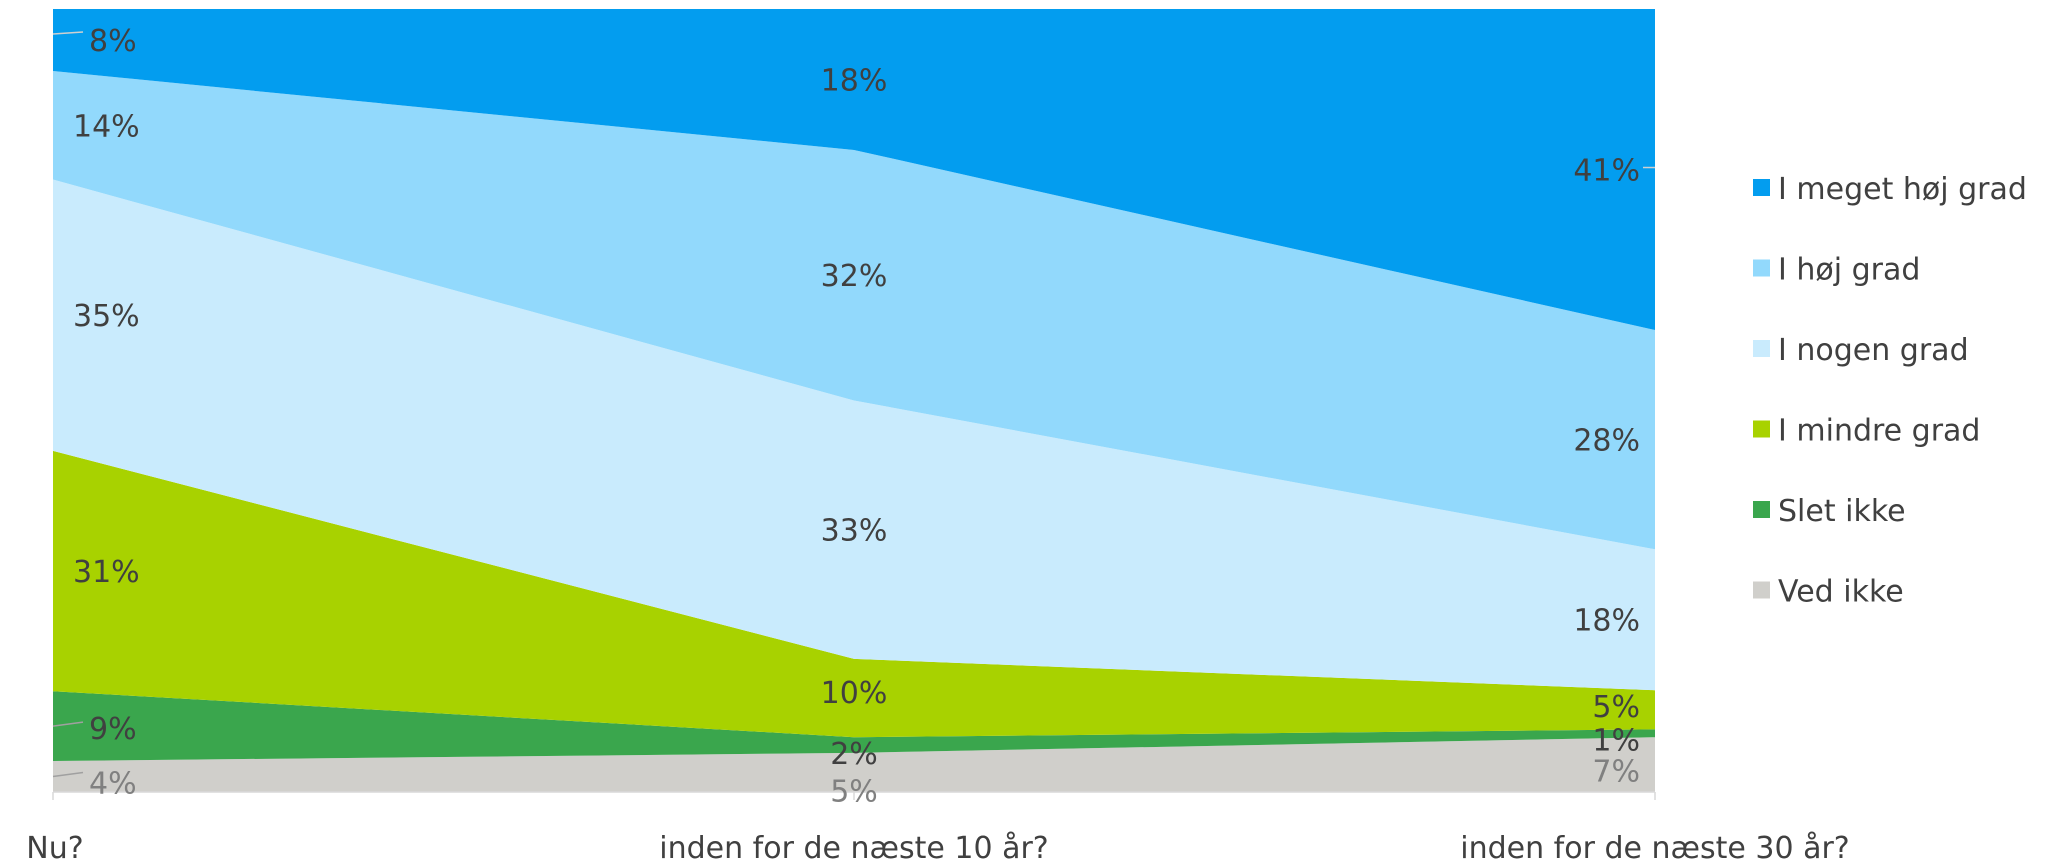 The height and width of the screenshot is (863, 2057). Describe the element at coordinates (68, 774) in the screenshot. I see `leader-line-ved-ikke` at that location.